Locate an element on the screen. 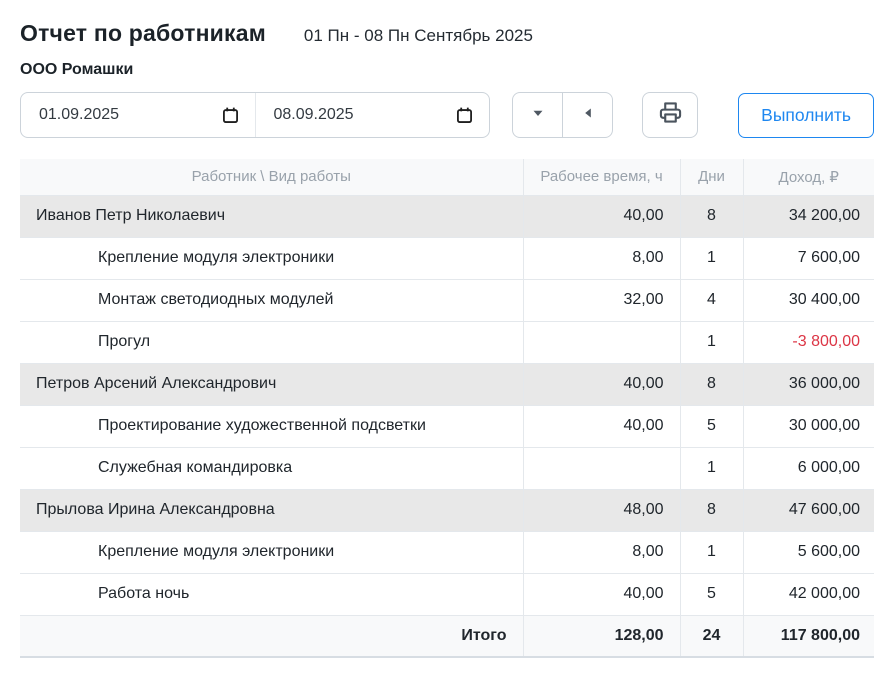  work-type-row: Прогул 1 -3 800,00 is located at coordinates (447, 342).